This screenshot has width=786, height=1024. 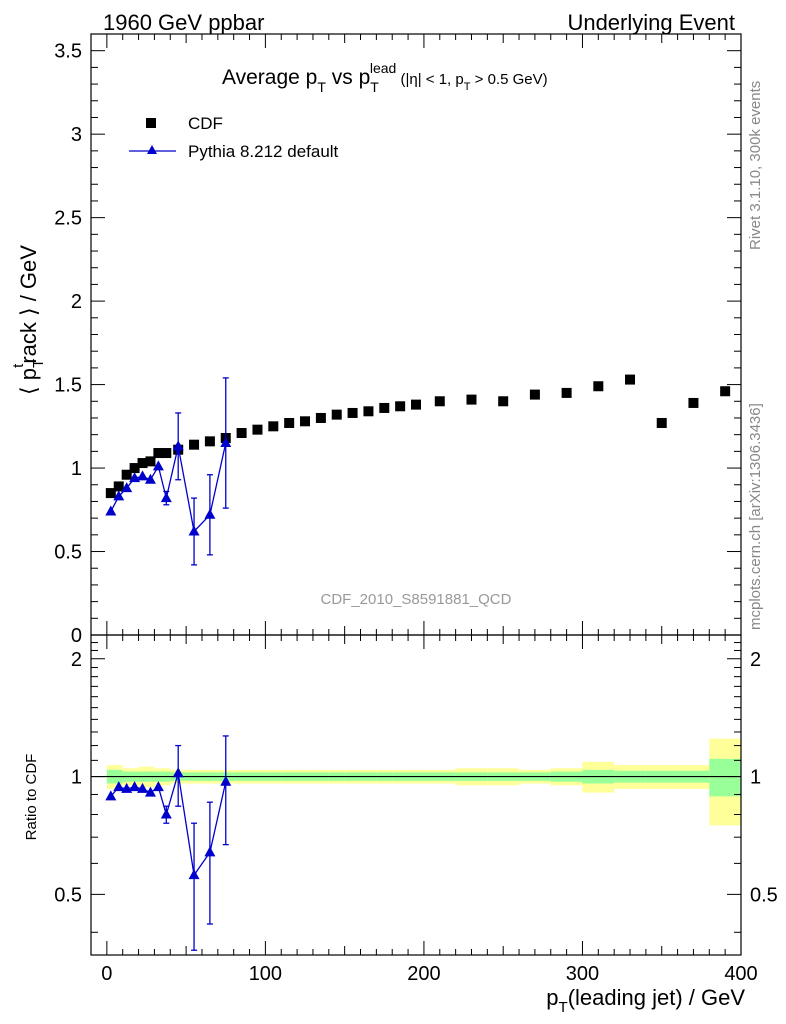 I want to click on ylabel-rest: rack ⟩ / GeV, so click(x=28, y=304).